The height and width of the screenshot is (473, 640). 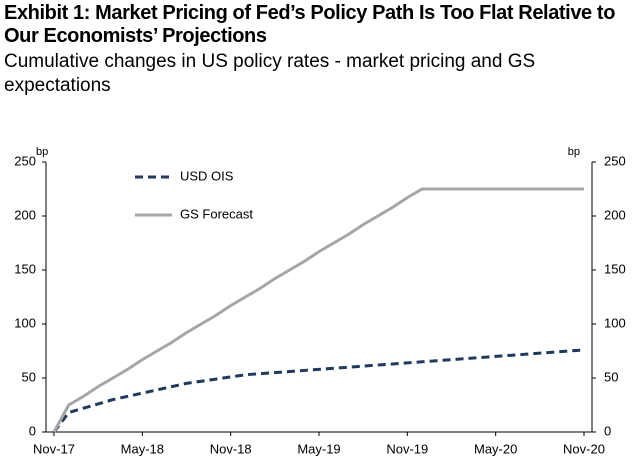 What do you see at coordinates (318, 390) in the screenshot?
I see `series-line` at bounding box center [318, 390].